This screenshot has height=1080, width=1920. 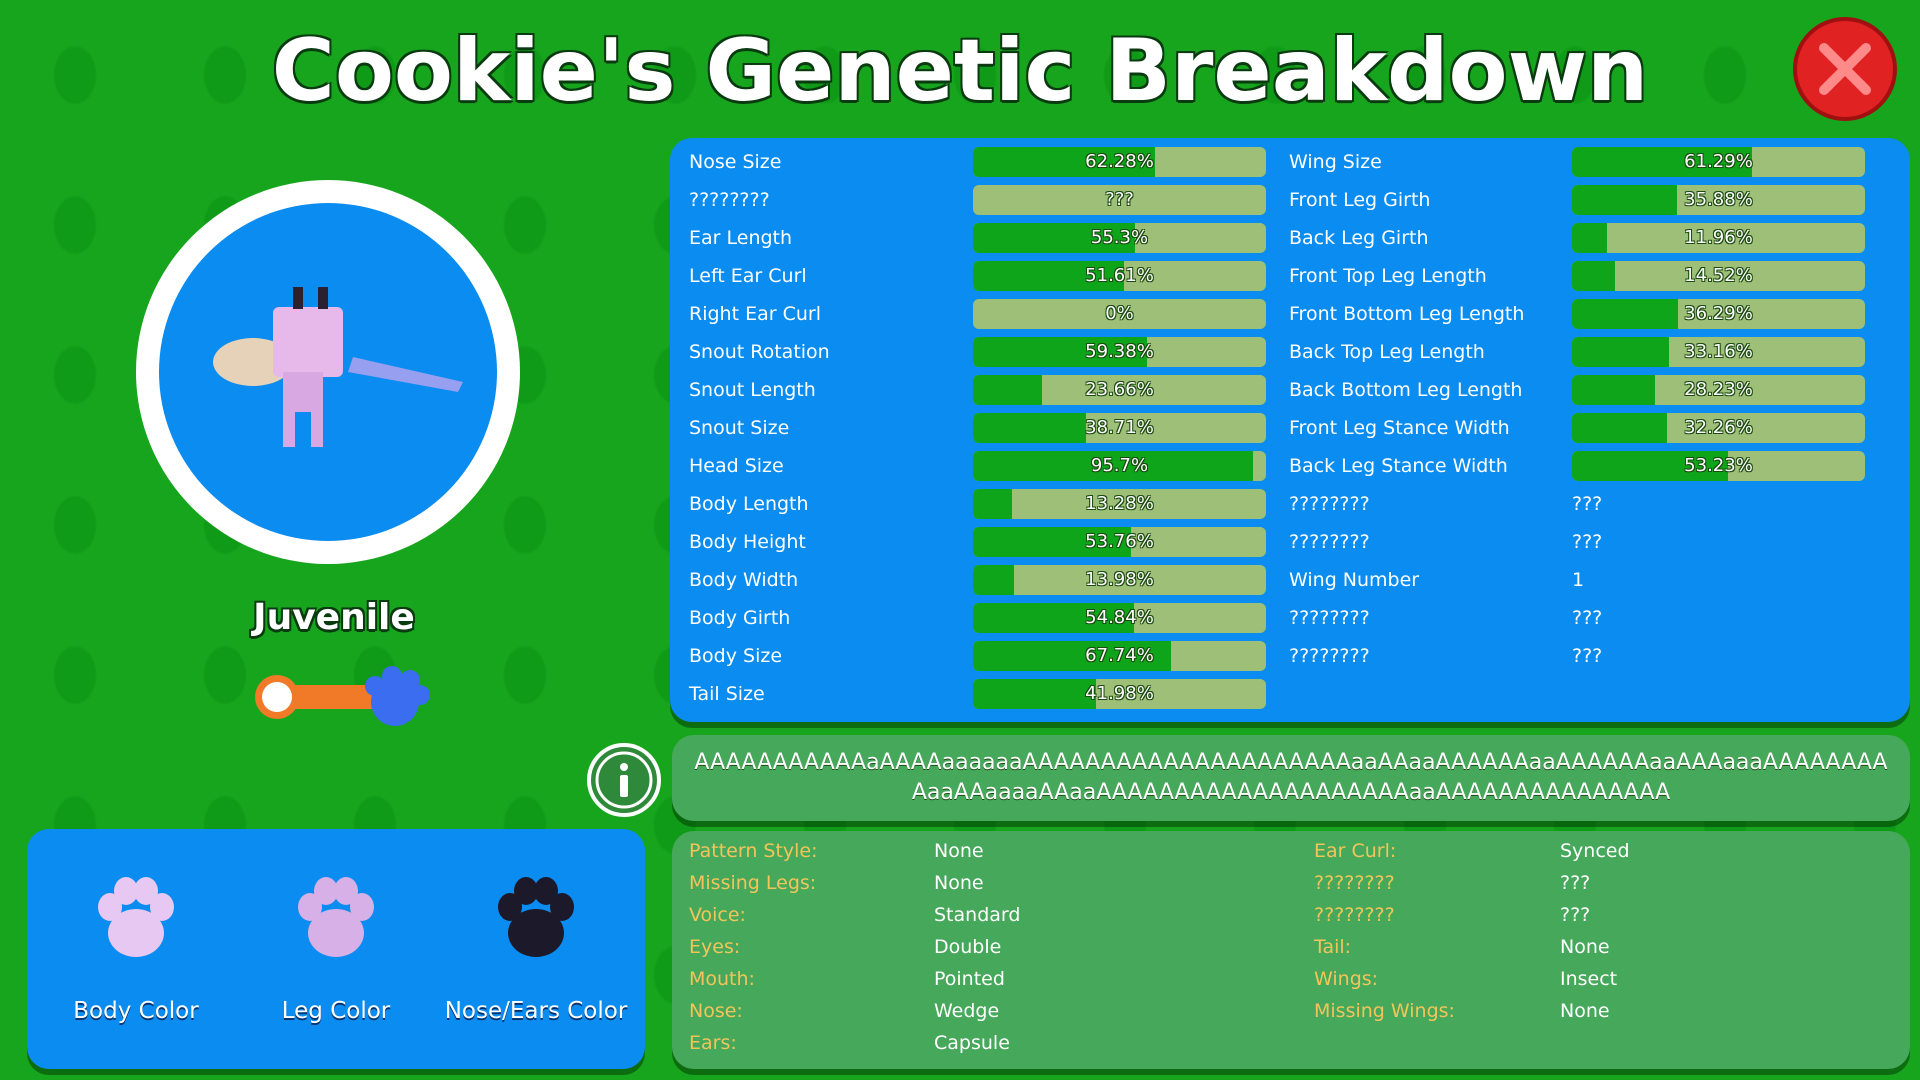 I want to click on trait-value: Synced, so click(x=1595, y=851).